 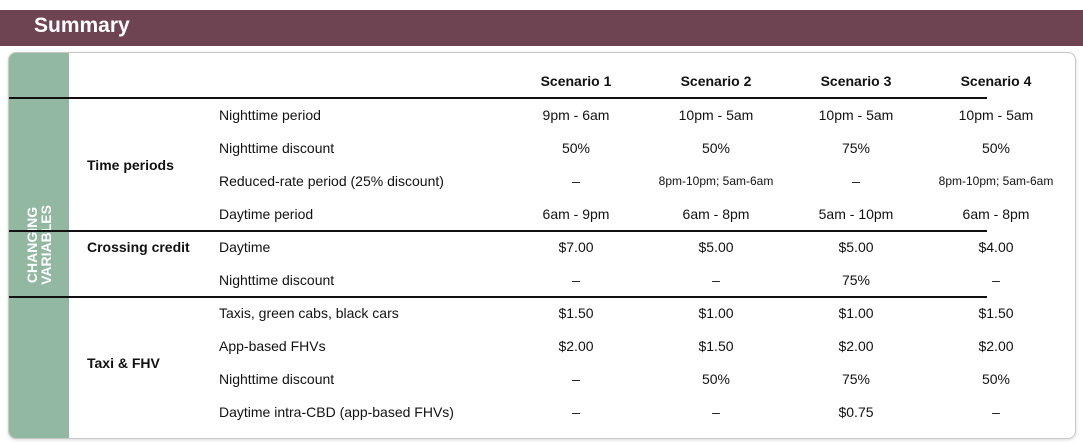 I want to click on row-label: Nighttime period, so click(x=270, y=115).